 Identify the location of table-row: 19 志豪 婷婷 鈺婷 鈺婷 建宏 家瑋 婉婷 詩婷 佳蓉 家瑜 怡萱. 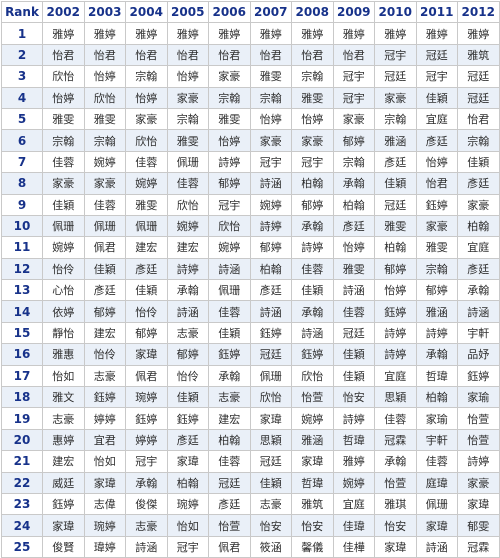
(250, 418).